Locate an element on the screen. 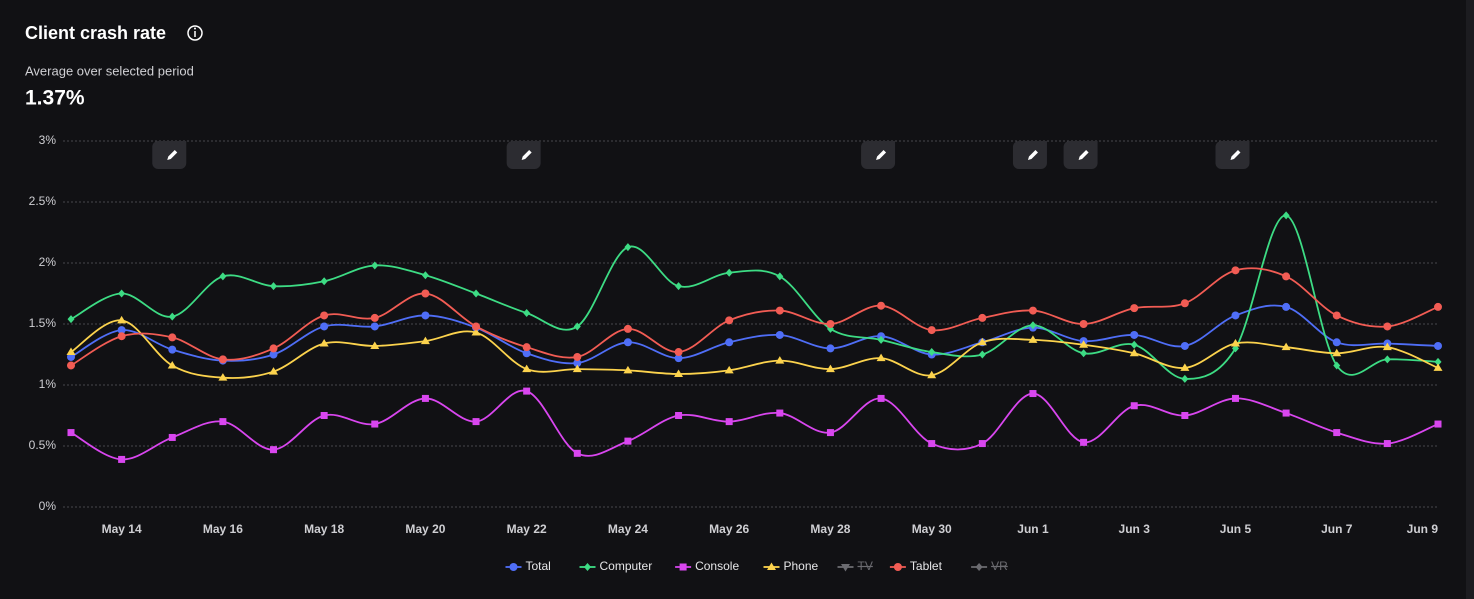 Image resolution: width=1474 pixels, height=599 pixels. info-icon is located at coordinates (195, 33).